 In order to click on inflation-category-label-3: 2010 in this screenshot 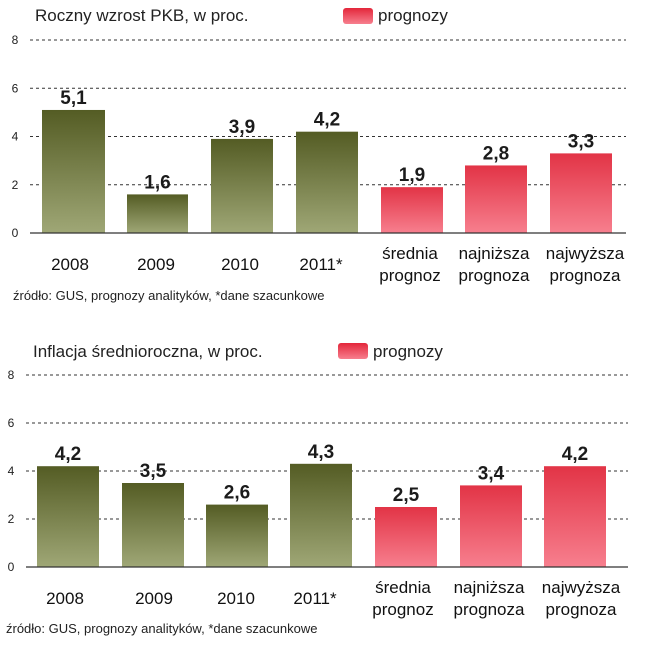, I will do `click(236, 598)`.